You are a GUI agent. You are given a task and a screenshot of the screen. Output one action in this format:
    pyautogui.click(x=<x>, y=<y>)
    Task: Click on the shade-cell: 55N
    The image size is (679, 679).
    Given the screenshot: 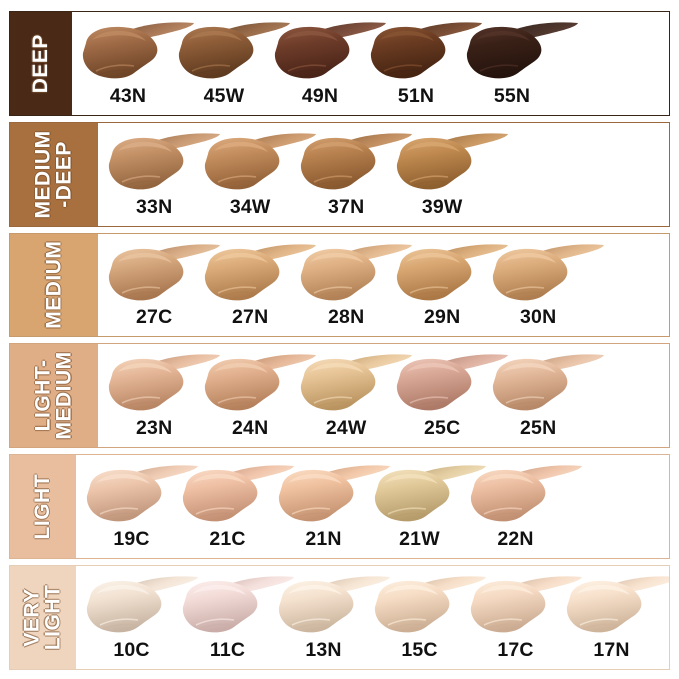 What is the action you would take?
    pyautogui.click(x=520, y=63)
    